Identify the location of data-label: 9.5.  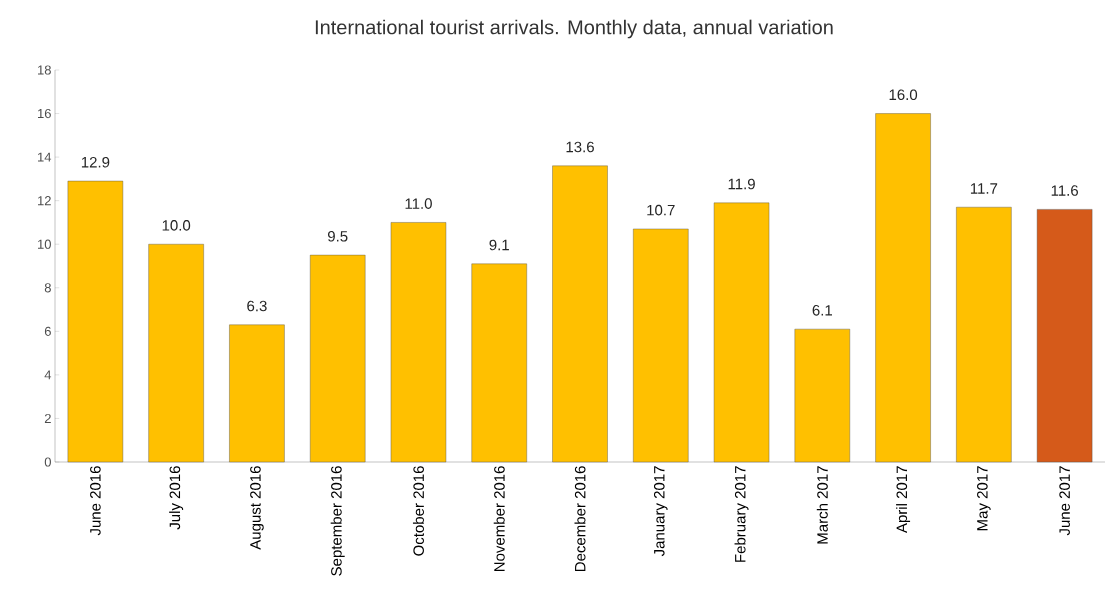
(337, 236).